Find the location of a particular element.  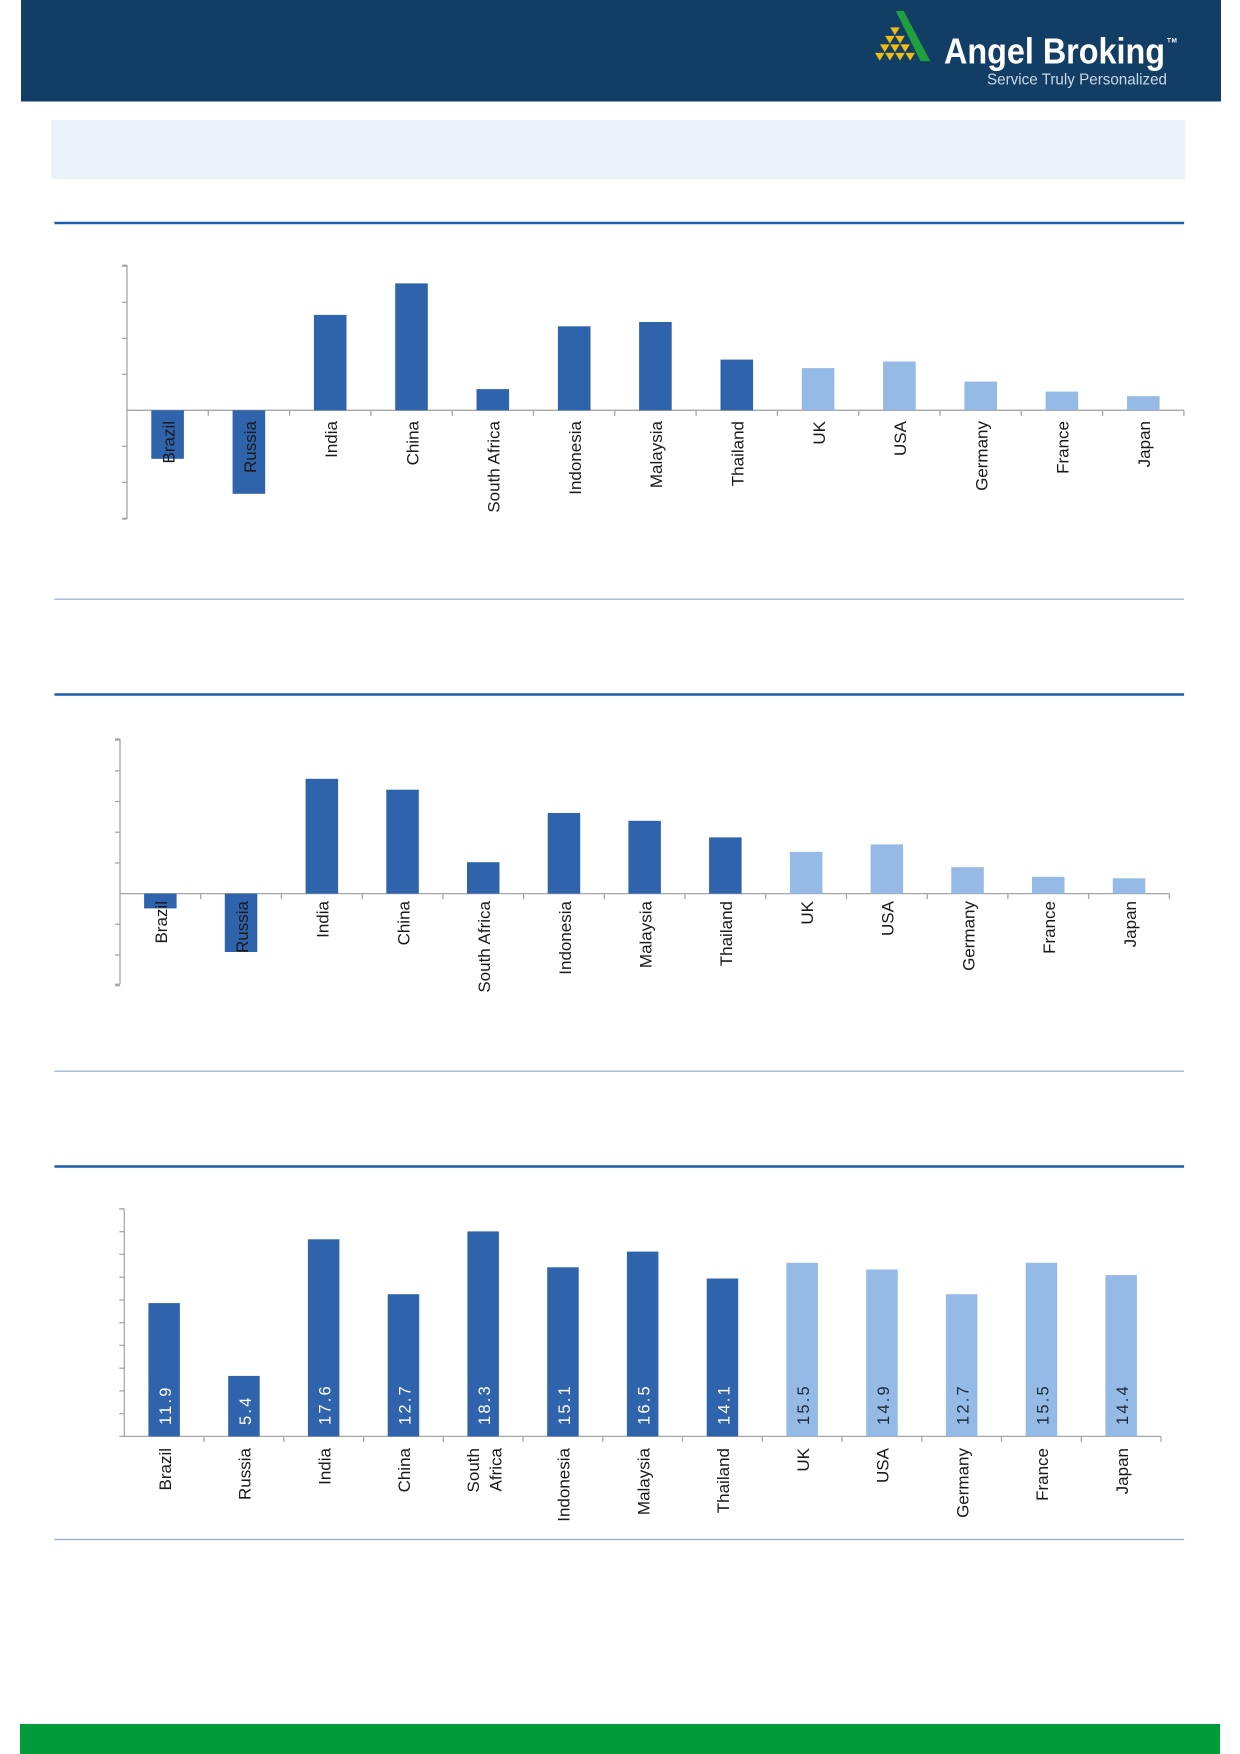

svg-text: 5.4 is located at coordinates (246, 1410).